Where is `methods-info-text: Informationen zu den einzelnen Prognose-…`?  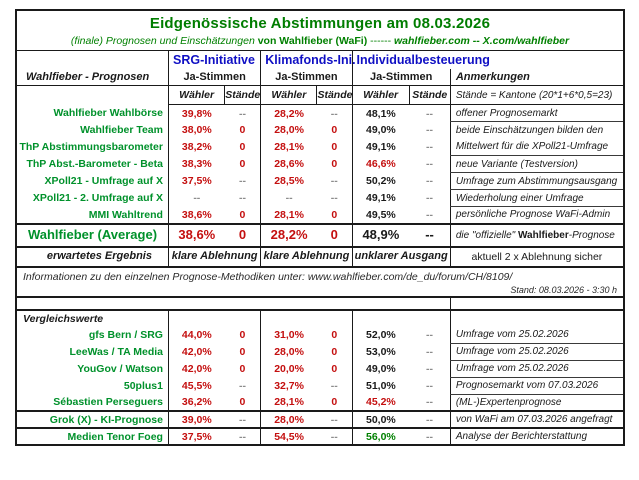 methods-info-text: Informationen zu den einzelnen Prognose-… is located at coordinates (268, 276).